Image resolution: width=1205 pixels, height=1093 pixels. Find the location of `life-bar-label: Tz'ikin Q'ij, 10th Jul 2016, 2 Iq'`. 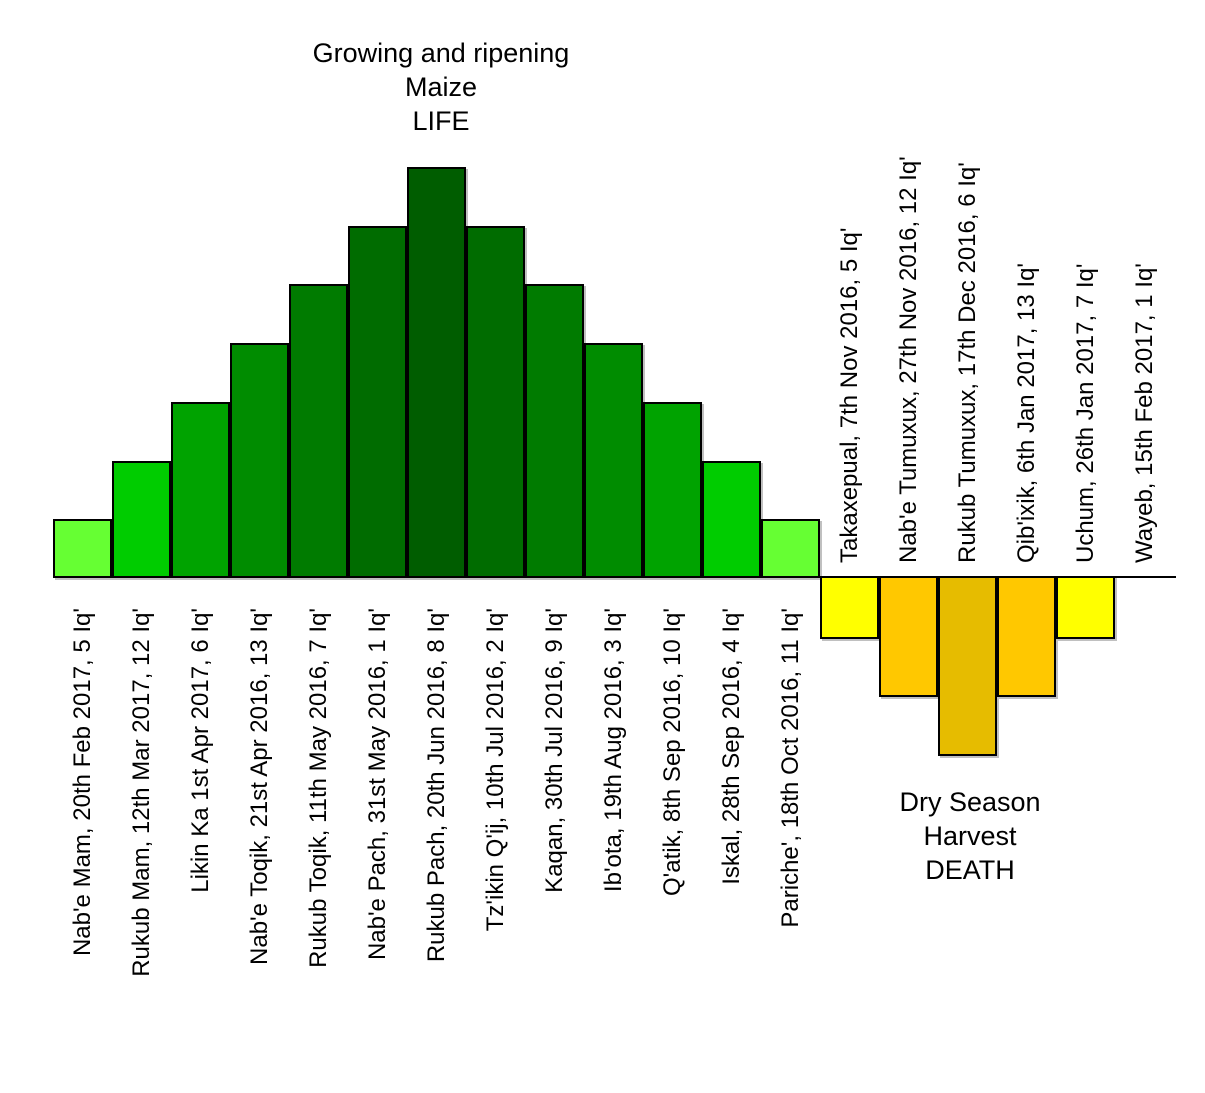

life-bar-label: Tz'ikin Q'ij, 10th Jul 2016, 2 Iq' is located at coordinates (495, 770).